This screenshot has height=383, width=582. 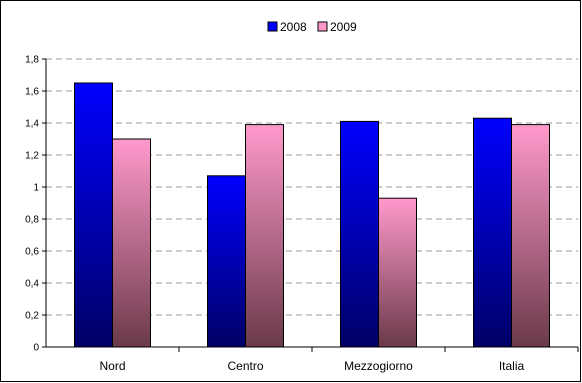 What do you see at coordinates (32, 220) in the screenshot?
I see `y-tick-label: 0,8` at bounding box center [32, 220].